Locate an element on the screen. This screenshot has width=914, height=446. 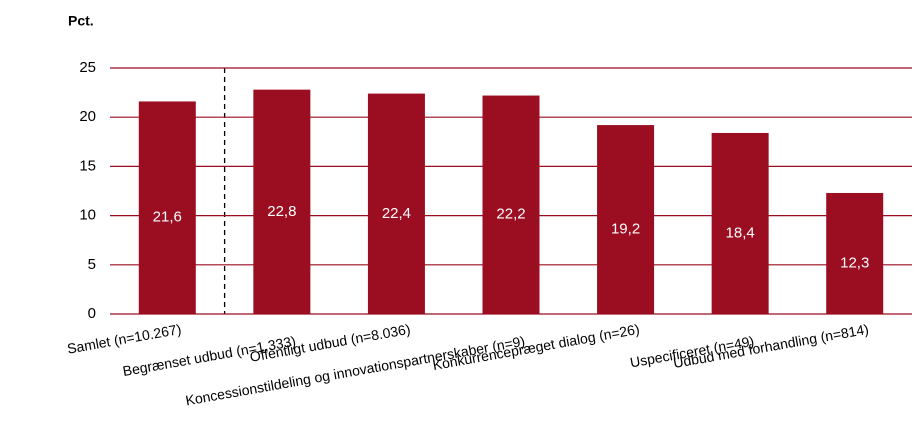
y-tick-label: 15 is located at coordinates (87, 165).